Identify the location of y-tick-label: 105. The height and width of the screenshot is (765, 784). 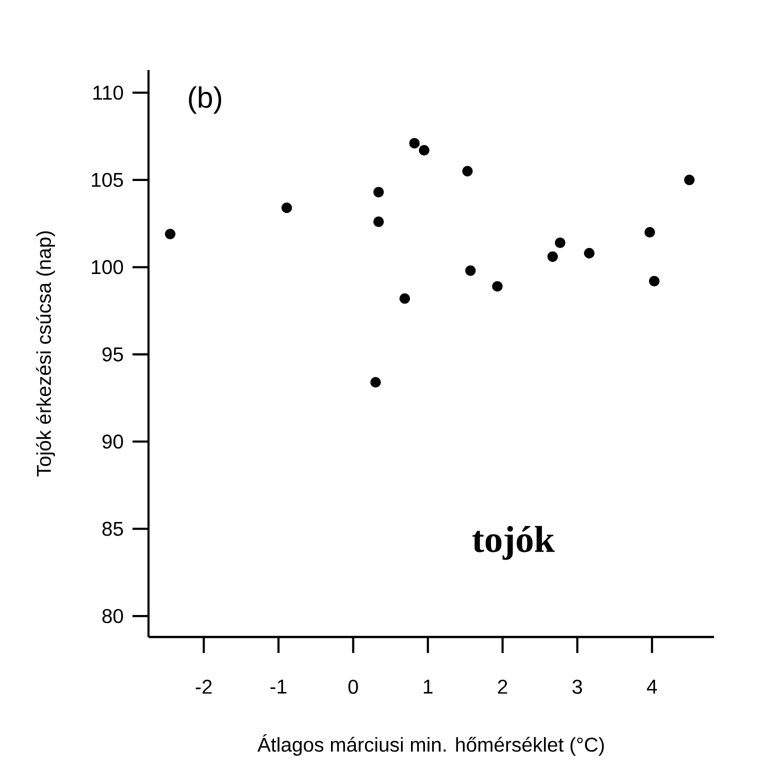
(107, 179).